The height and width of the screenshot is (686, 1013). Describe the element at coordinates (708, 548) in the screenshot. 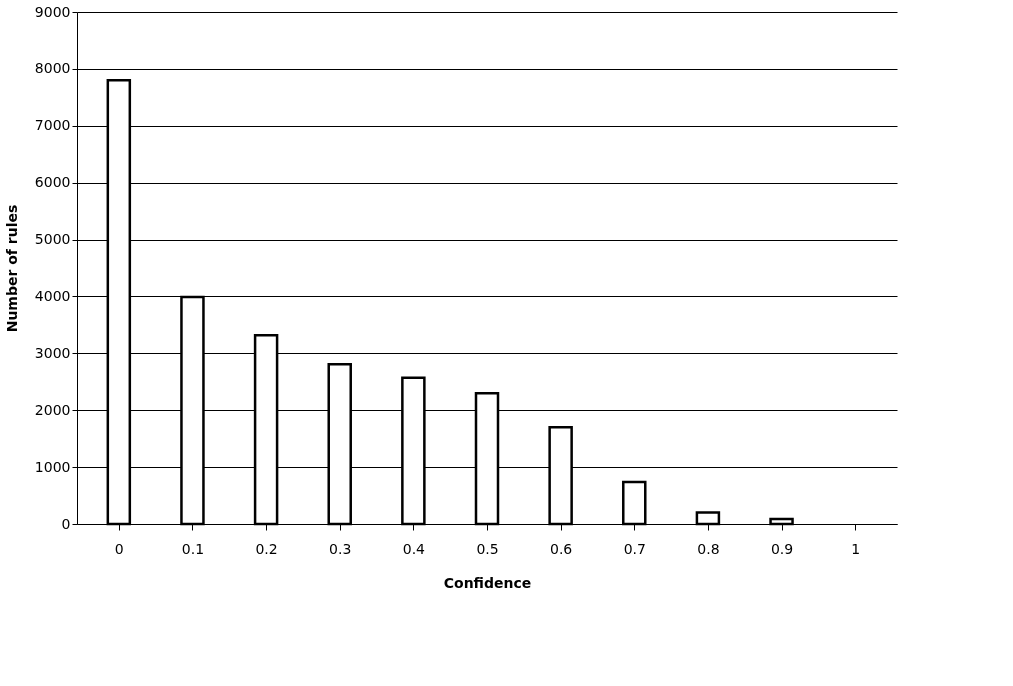

I see `x-tick-label: 0.8` at that location.